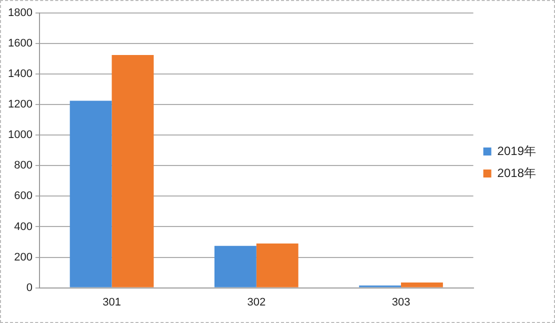  Describe the element at coordinates (23, 196) in the screenshot. I see `y-tick-label: 600` at that location.